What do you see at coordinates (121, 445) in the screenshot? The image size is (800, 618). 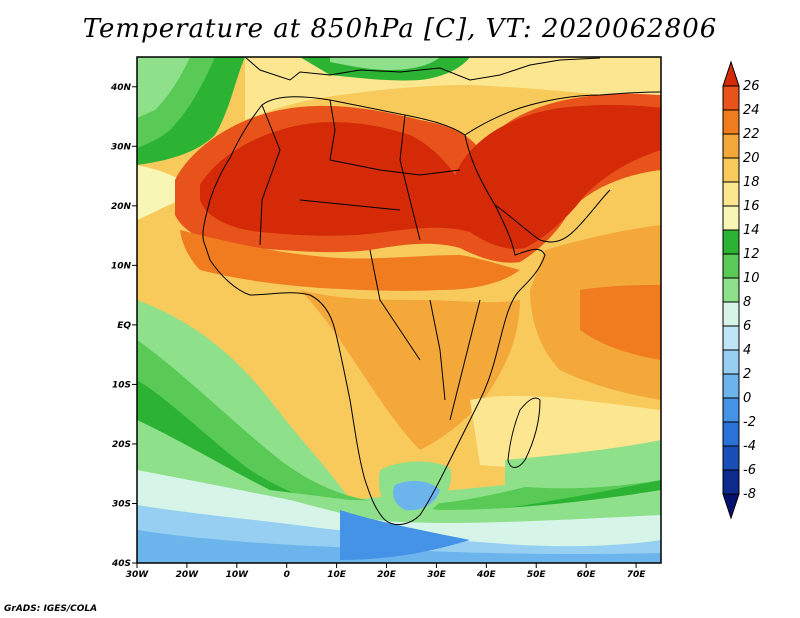 I see `lat-tick-label: 20S` at bounding box center [121, 445].